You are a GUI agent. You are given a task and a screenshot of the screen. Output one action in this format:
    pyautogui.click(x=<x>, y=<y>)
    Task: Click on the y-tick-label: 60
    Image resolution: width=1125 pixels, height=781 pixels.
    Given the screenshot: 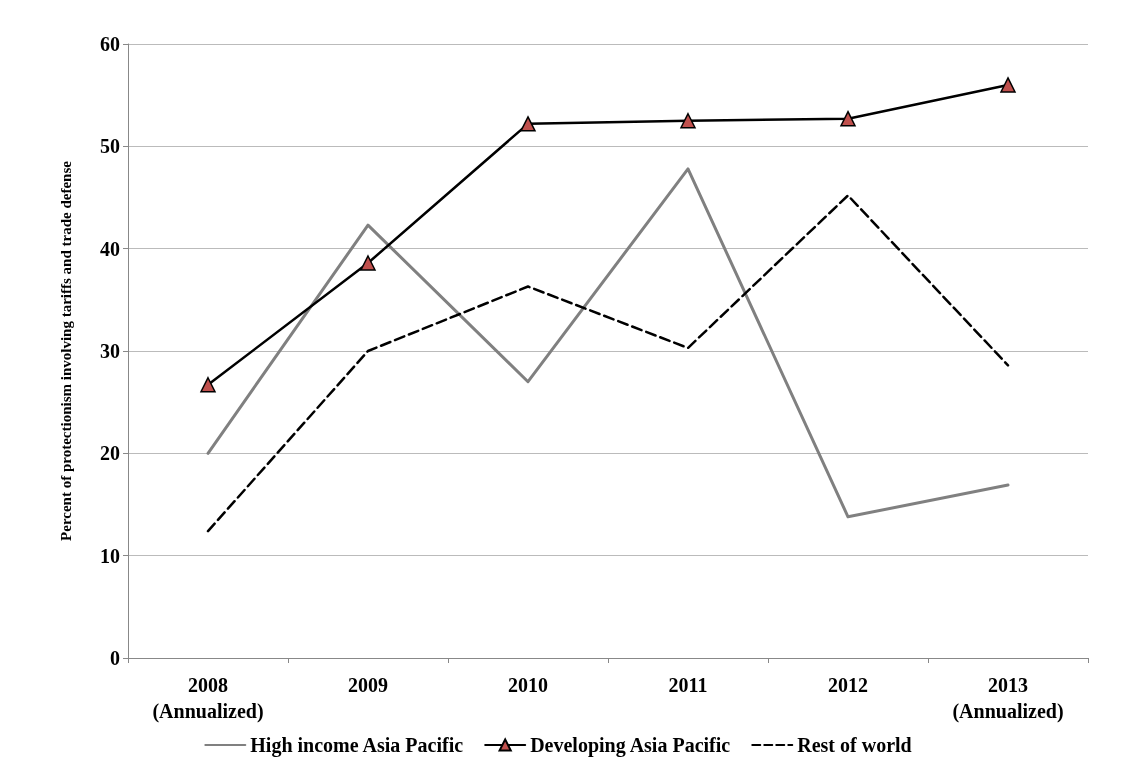 What is the action you would take?
    pyautogui.click(x=110, y=44)
    